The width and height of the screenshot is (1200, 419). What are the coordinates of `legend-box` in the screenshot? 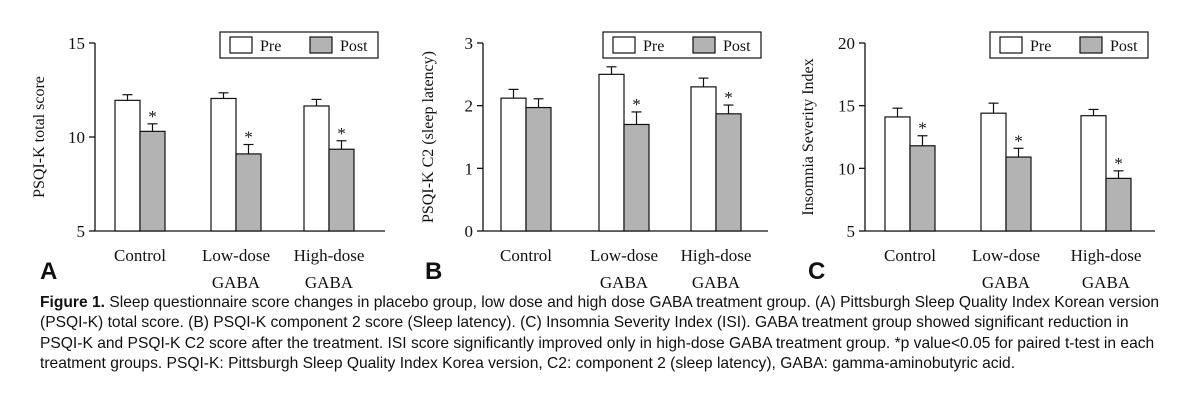 It's located at (1069, 45).